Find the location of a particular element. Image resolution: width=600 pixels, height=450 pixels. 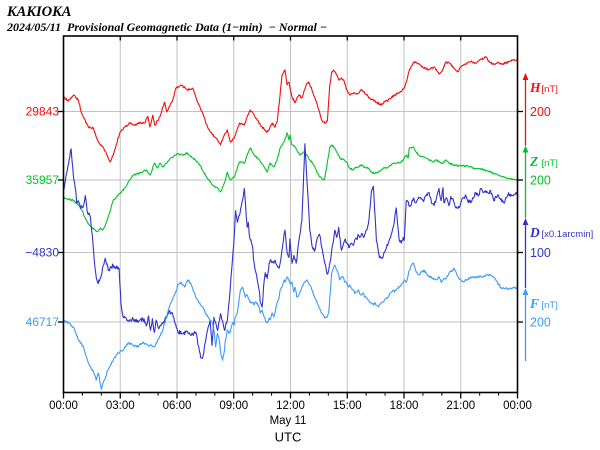

x-tick-label: 12:00 is located at coordinates (290, 406).